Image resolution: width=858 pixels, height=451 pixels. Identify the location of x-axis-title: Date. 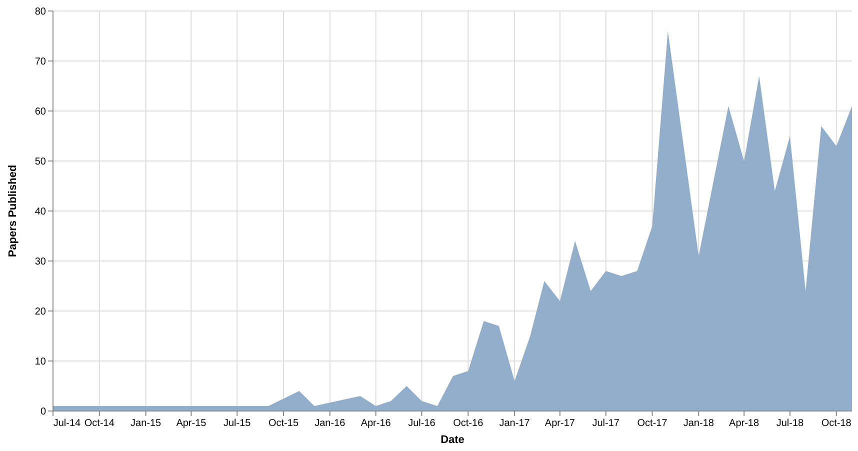
(452, 440).